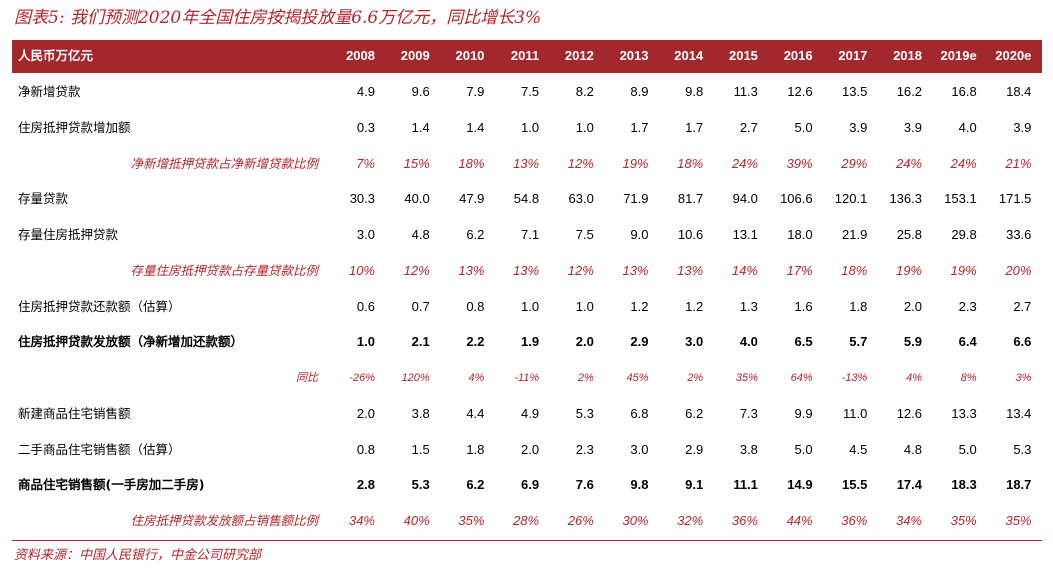 The height and width of the screenshot is (579, 1053). What do you see at coordinates (527, 540) in the screenshot?
I see `bottom-rule` at bounding box center [527, 540].